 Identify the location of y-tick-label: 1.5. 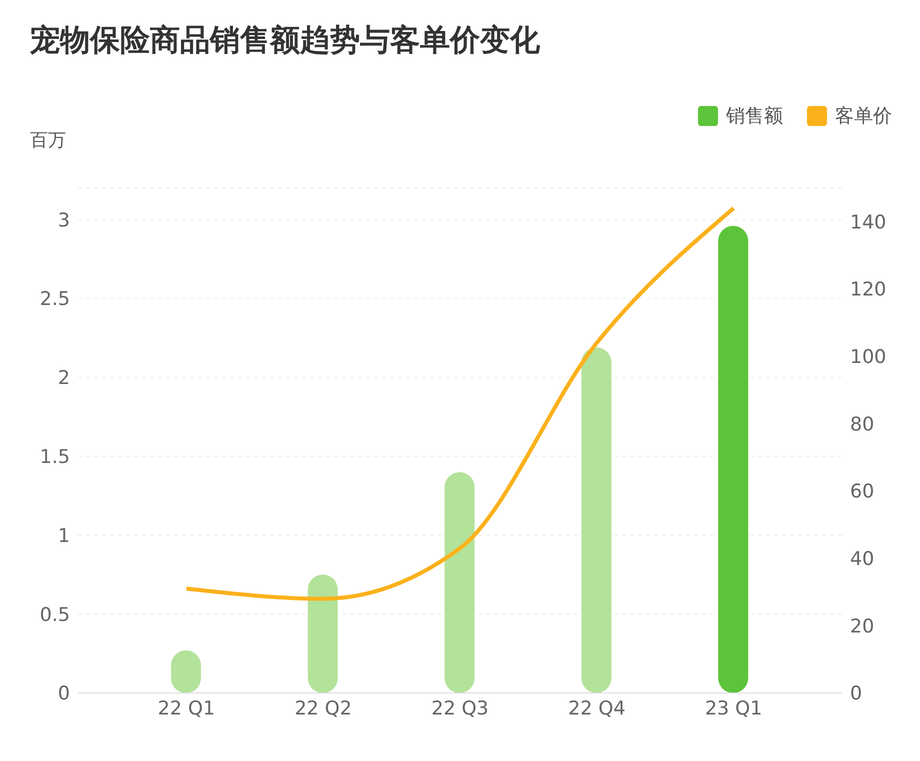
(55, 457).